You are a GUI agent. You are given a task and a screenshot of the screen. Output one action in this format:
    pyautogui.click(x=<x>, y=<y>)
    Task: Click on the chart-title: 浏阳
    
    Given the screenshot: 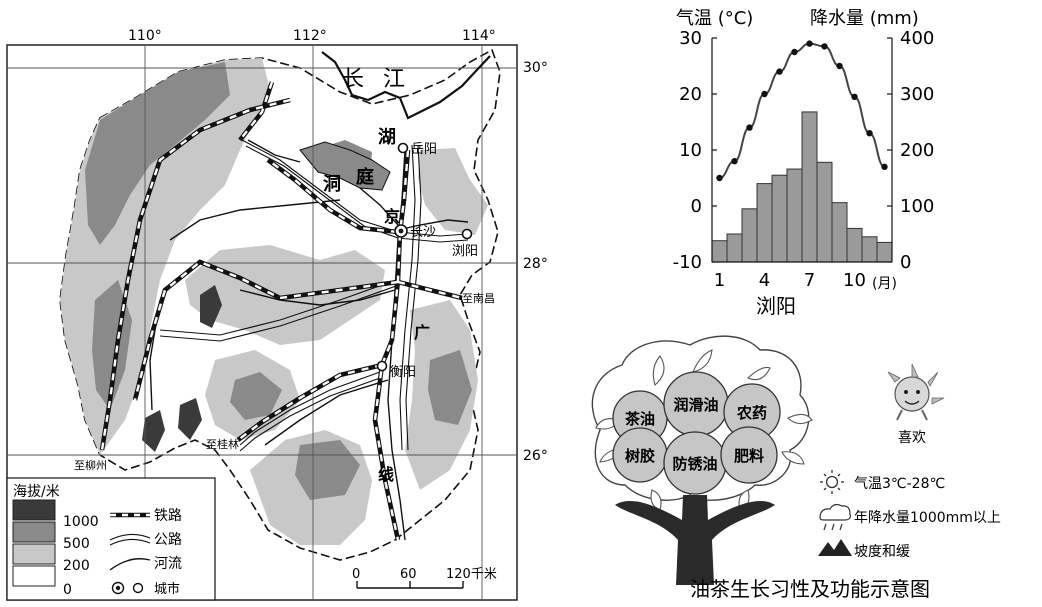 What is the action you would take?
    pyautogui.click(x=776, y=306)
    